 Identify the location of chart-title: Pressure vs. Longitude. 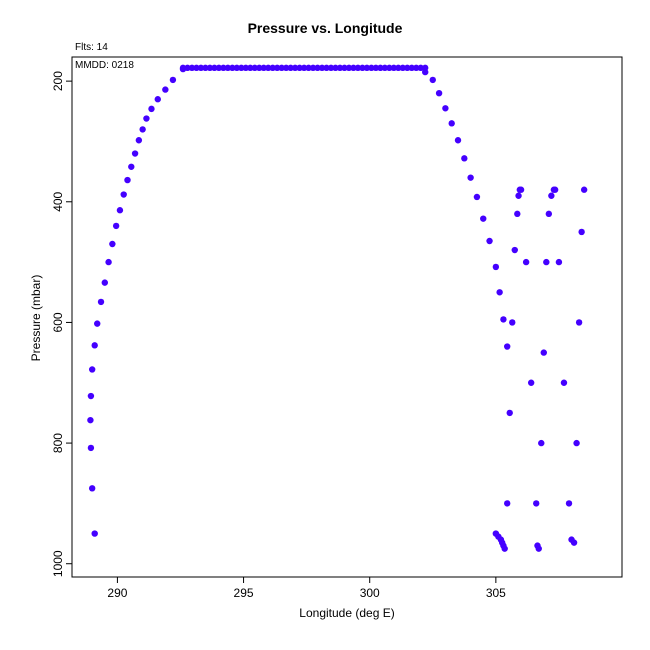
(325, 28).